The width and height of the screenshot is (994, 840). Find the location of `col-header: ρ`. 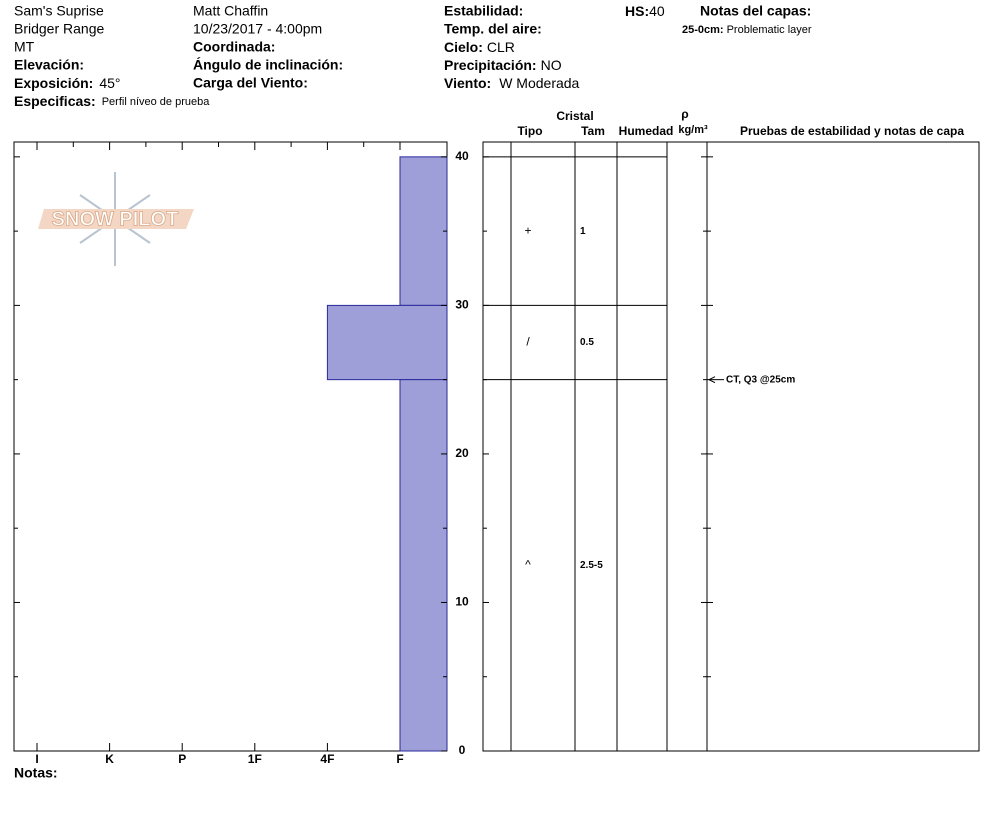

col-header: ρ is located at coordinates (684, 114).